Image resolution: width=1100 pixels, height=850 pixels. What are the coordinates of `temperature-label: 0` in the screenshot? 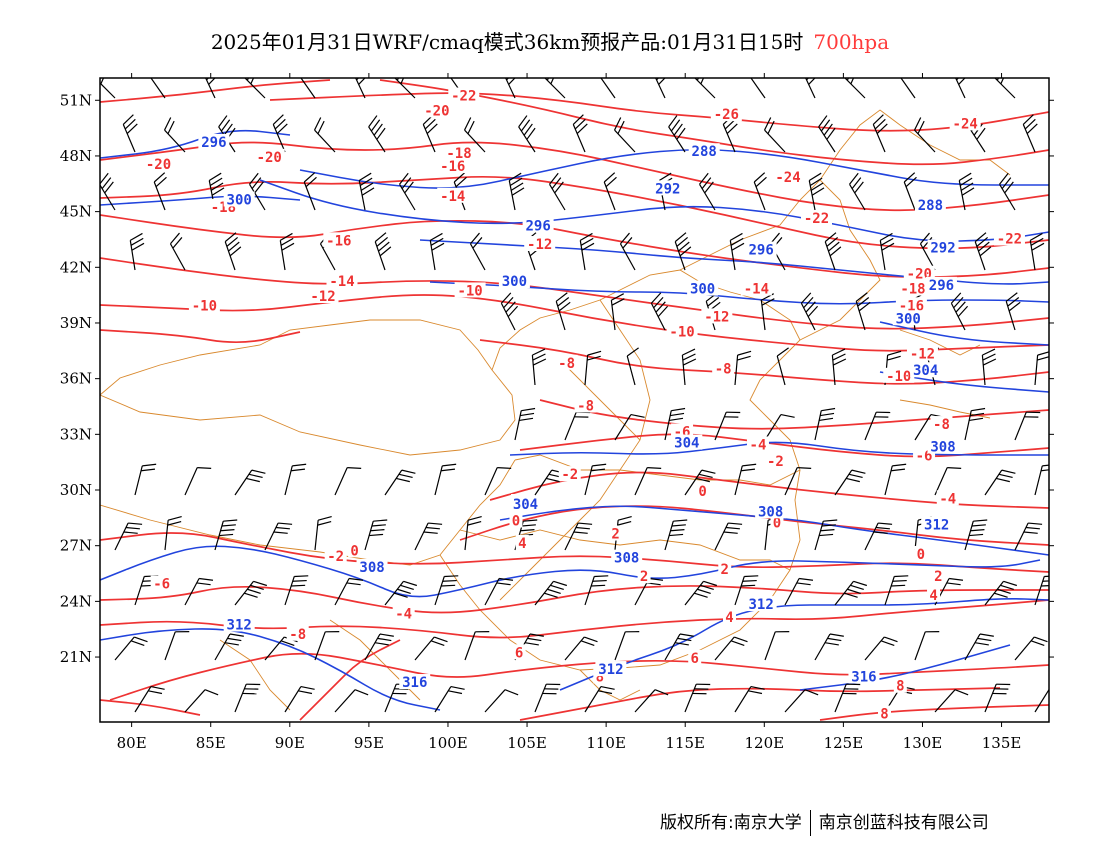 It's located at (777, 523).